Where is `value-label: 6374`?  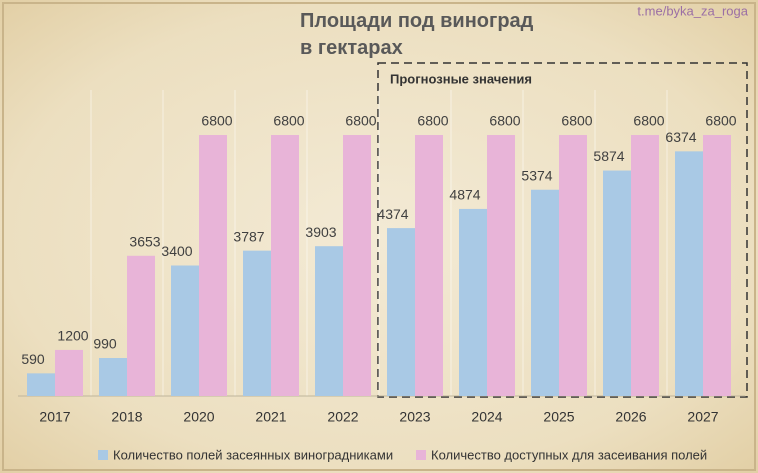
value-label: 6374 is located at coordinates (680, 137).